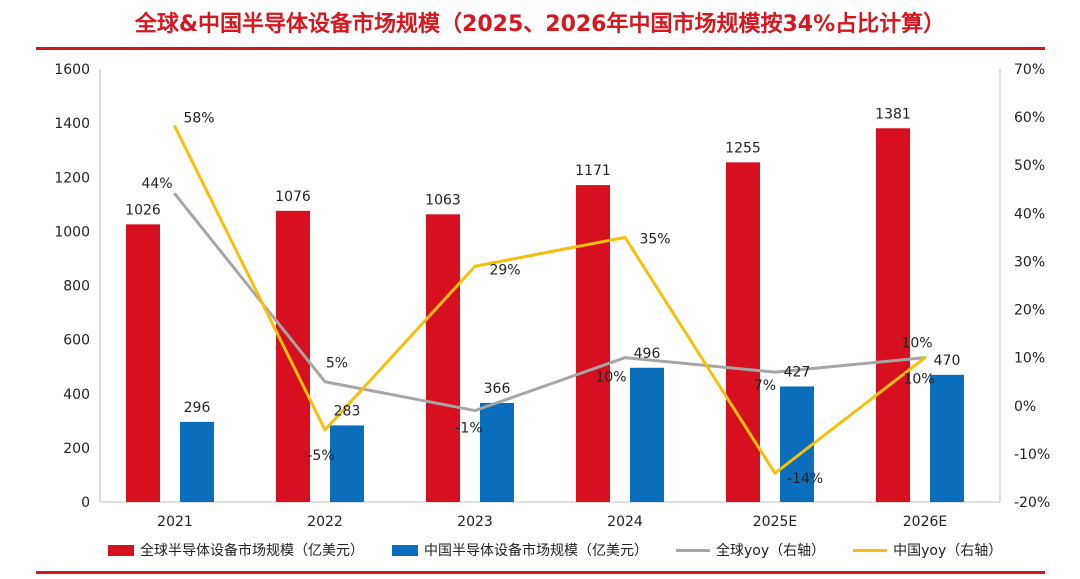 This screenshot has height=579, width=1080. I want to click on legend-label-global-bar: 全球半导体设备市场规模（亿美元）, so click(252, 551).